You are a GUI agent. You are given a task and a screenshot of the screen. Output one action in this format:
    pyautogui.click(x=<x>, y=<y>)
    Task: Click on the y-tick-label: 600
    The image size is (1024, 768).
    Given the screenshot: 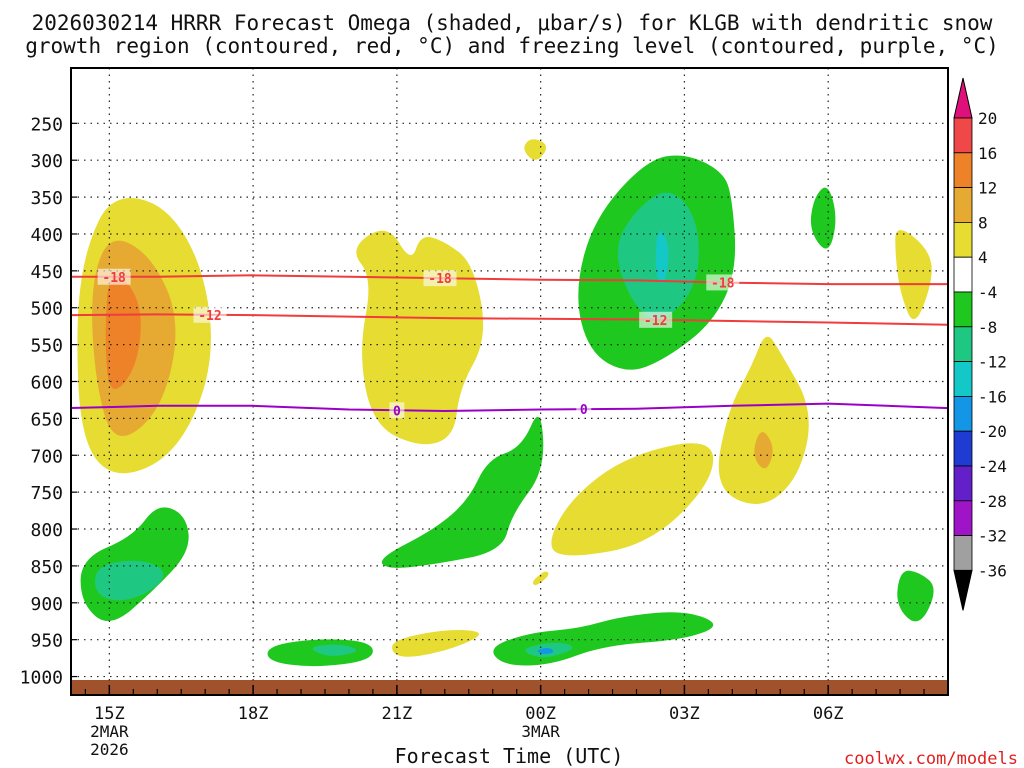 What is the action you would take?
    pyautogui.click(x=46, y=383)
    